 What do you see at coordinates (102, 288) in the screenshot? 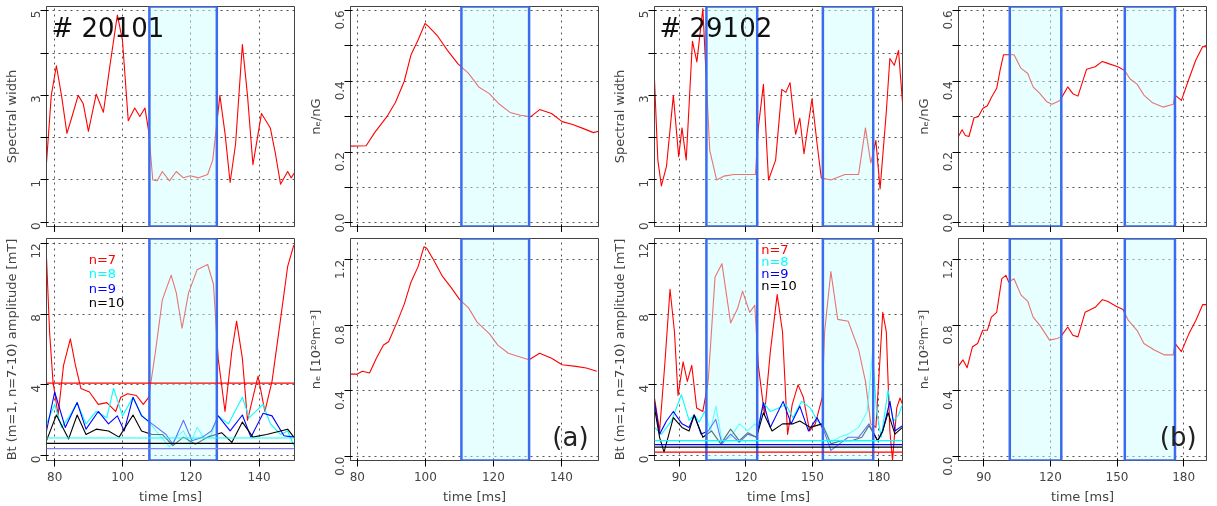
I see `text: n=9` at bounding box center [102, 288].